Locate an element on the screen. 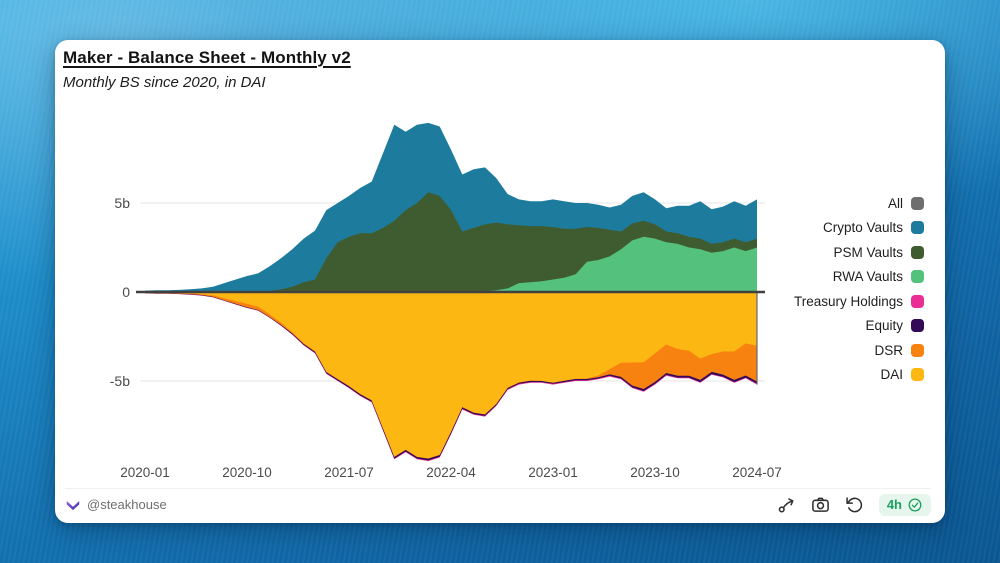 The image size is (1000, 563). author-area: @steakhouse is located at coordinates (116, 505).